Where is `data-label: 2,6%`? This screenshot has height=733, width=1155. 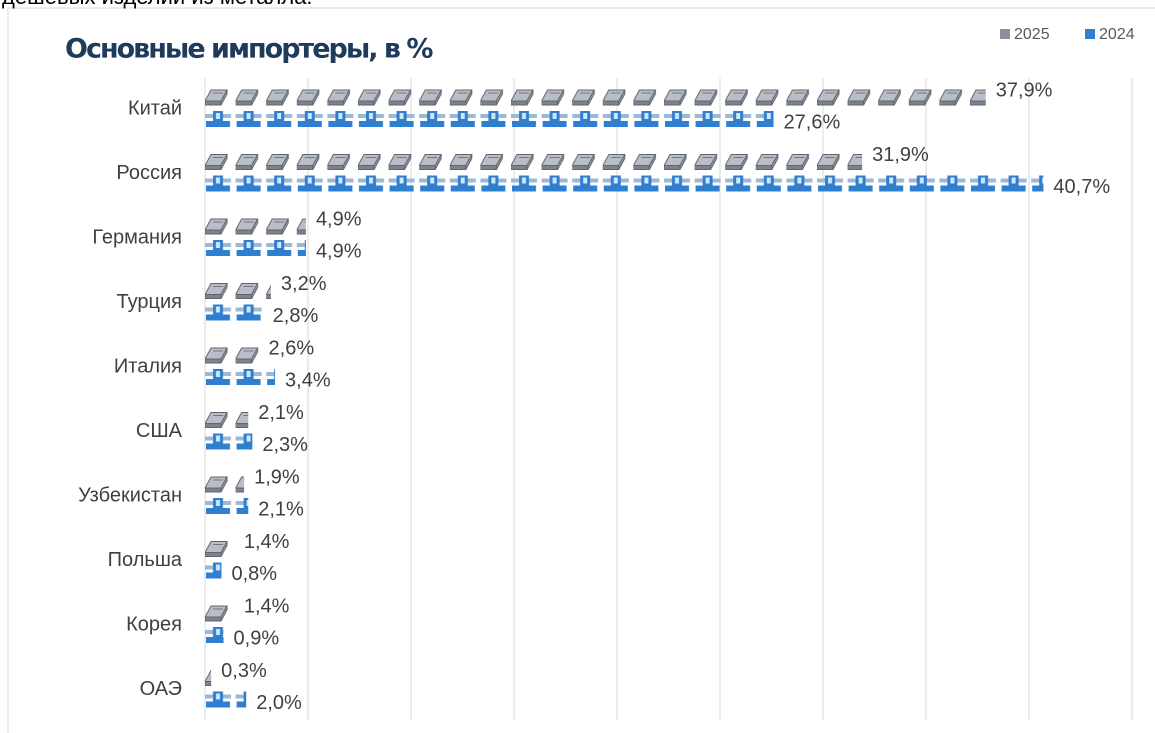 data-label: 2,6% is located at coordinates (292, 348).